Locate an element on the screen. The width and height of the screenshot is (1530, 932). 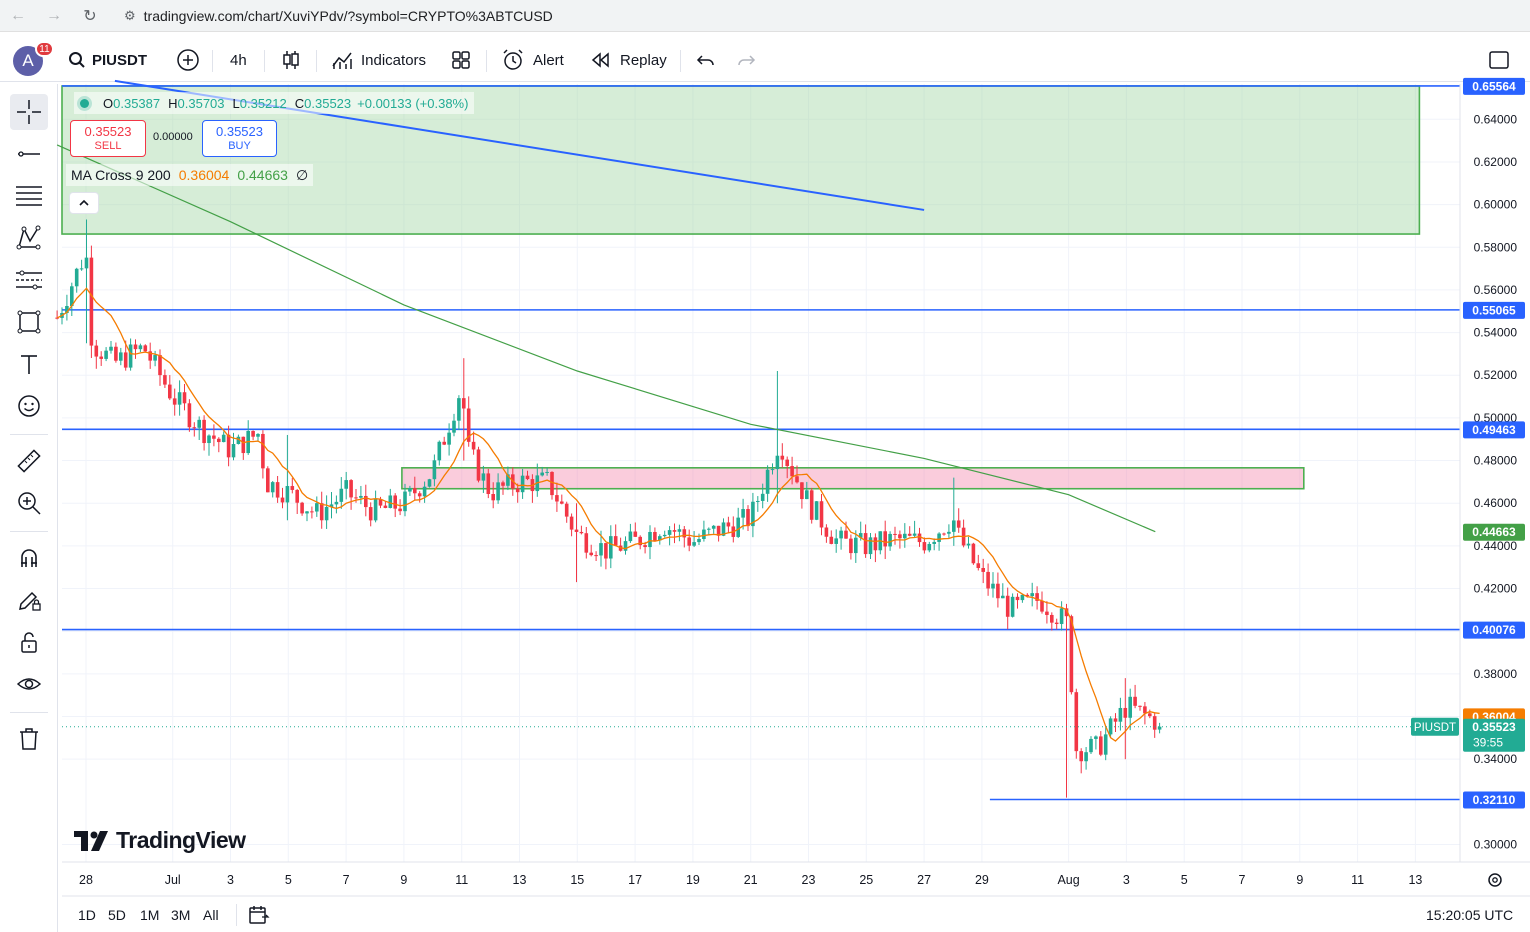
open-label: O is located at coordinates (108, 103).